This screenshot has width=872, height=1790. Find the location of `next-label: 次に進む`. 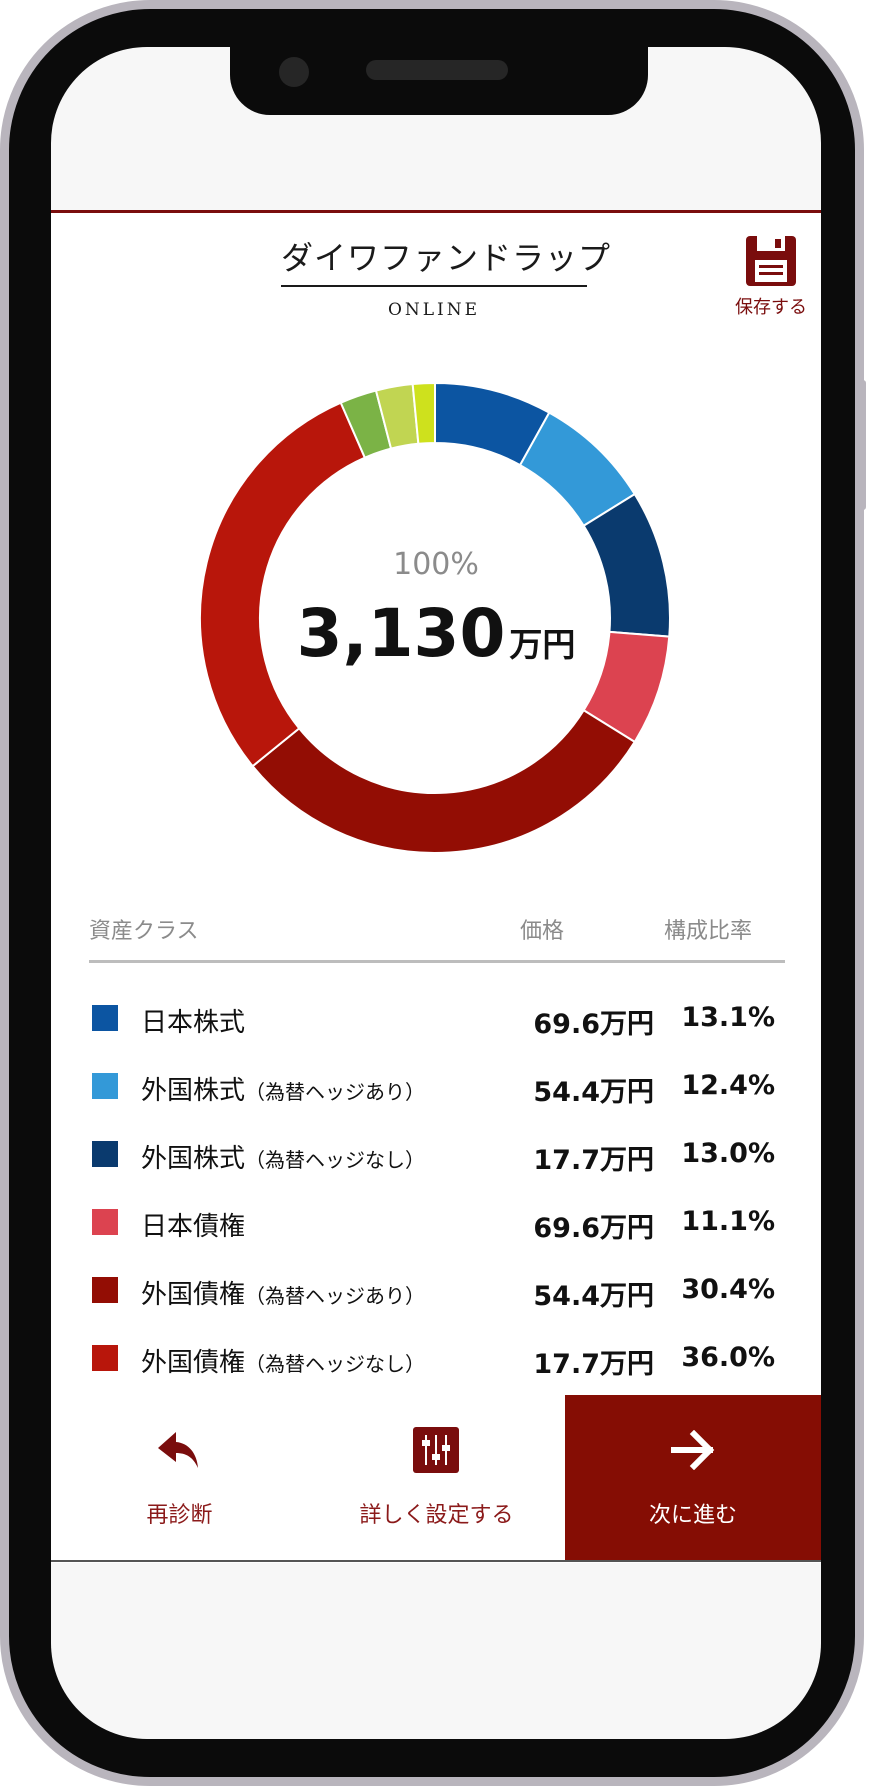

next-label: 次に進む is located at coordinates (692, 1515).